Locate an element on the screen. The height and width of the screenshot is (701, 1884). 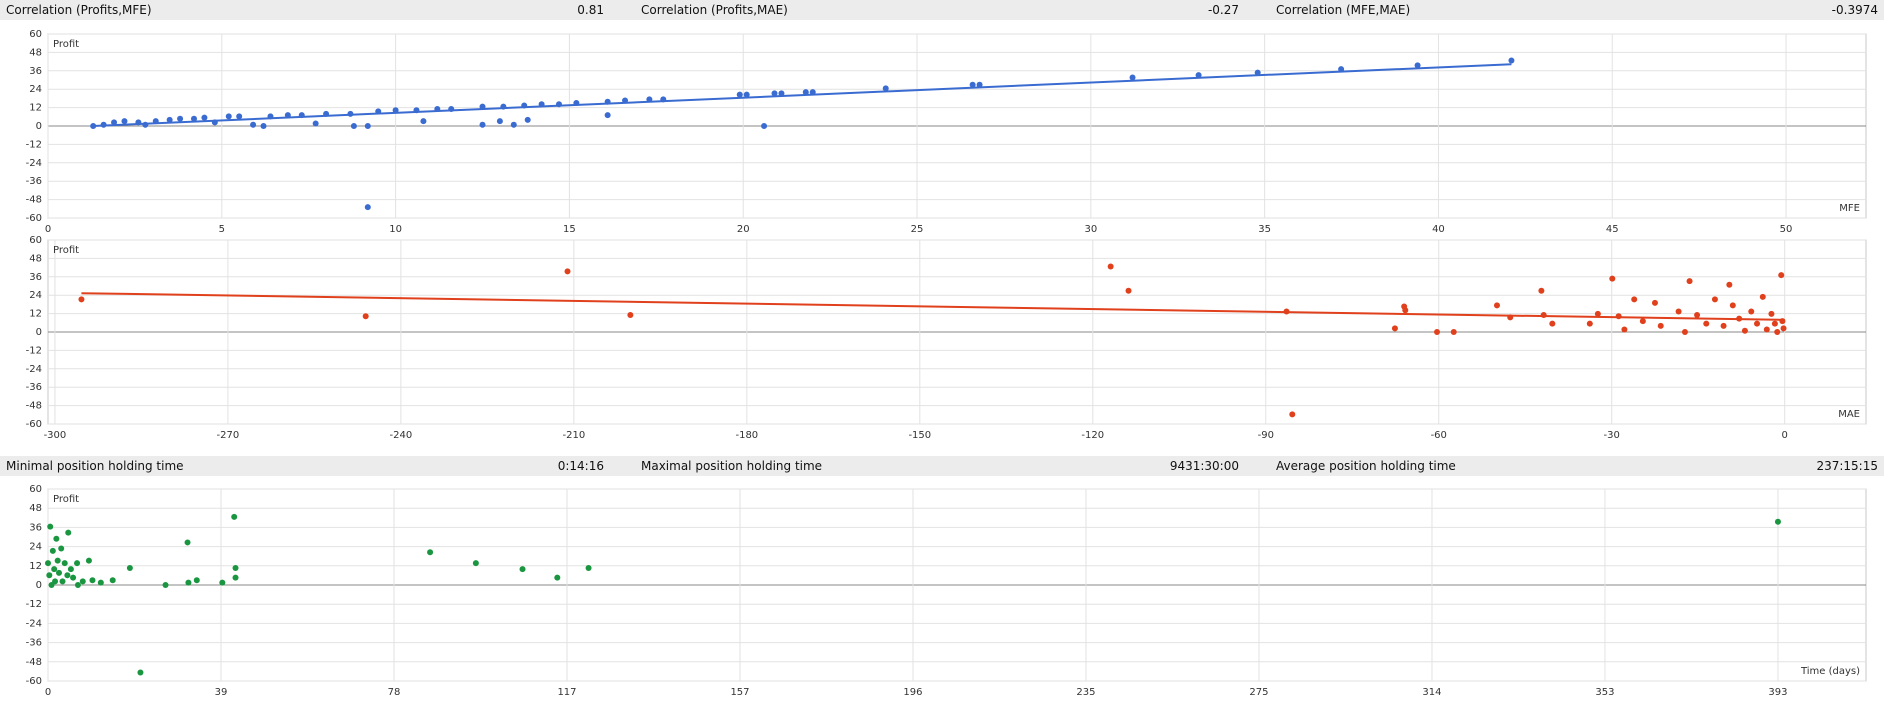
stat-label: Minimal position holding time is located at coordinates (95, 466).